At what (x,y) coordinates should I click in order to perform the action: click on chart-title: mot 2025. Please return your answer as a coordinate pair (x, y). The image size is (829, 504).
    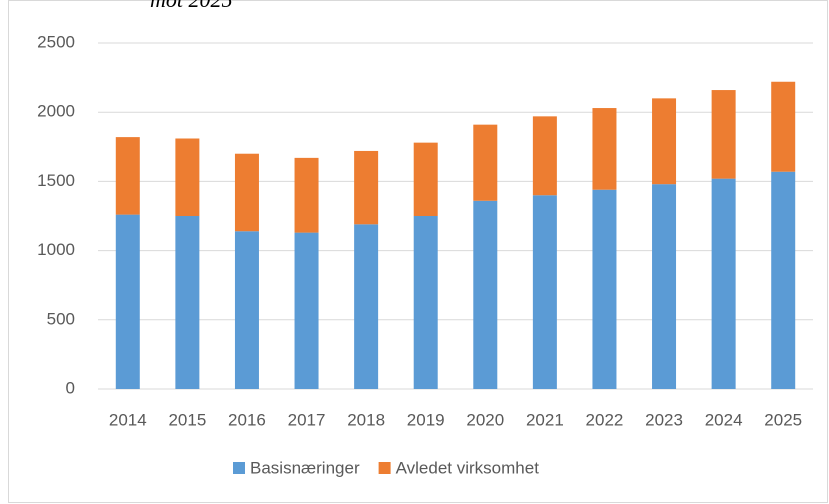
    Looking at the image, I should click on (191, 6).